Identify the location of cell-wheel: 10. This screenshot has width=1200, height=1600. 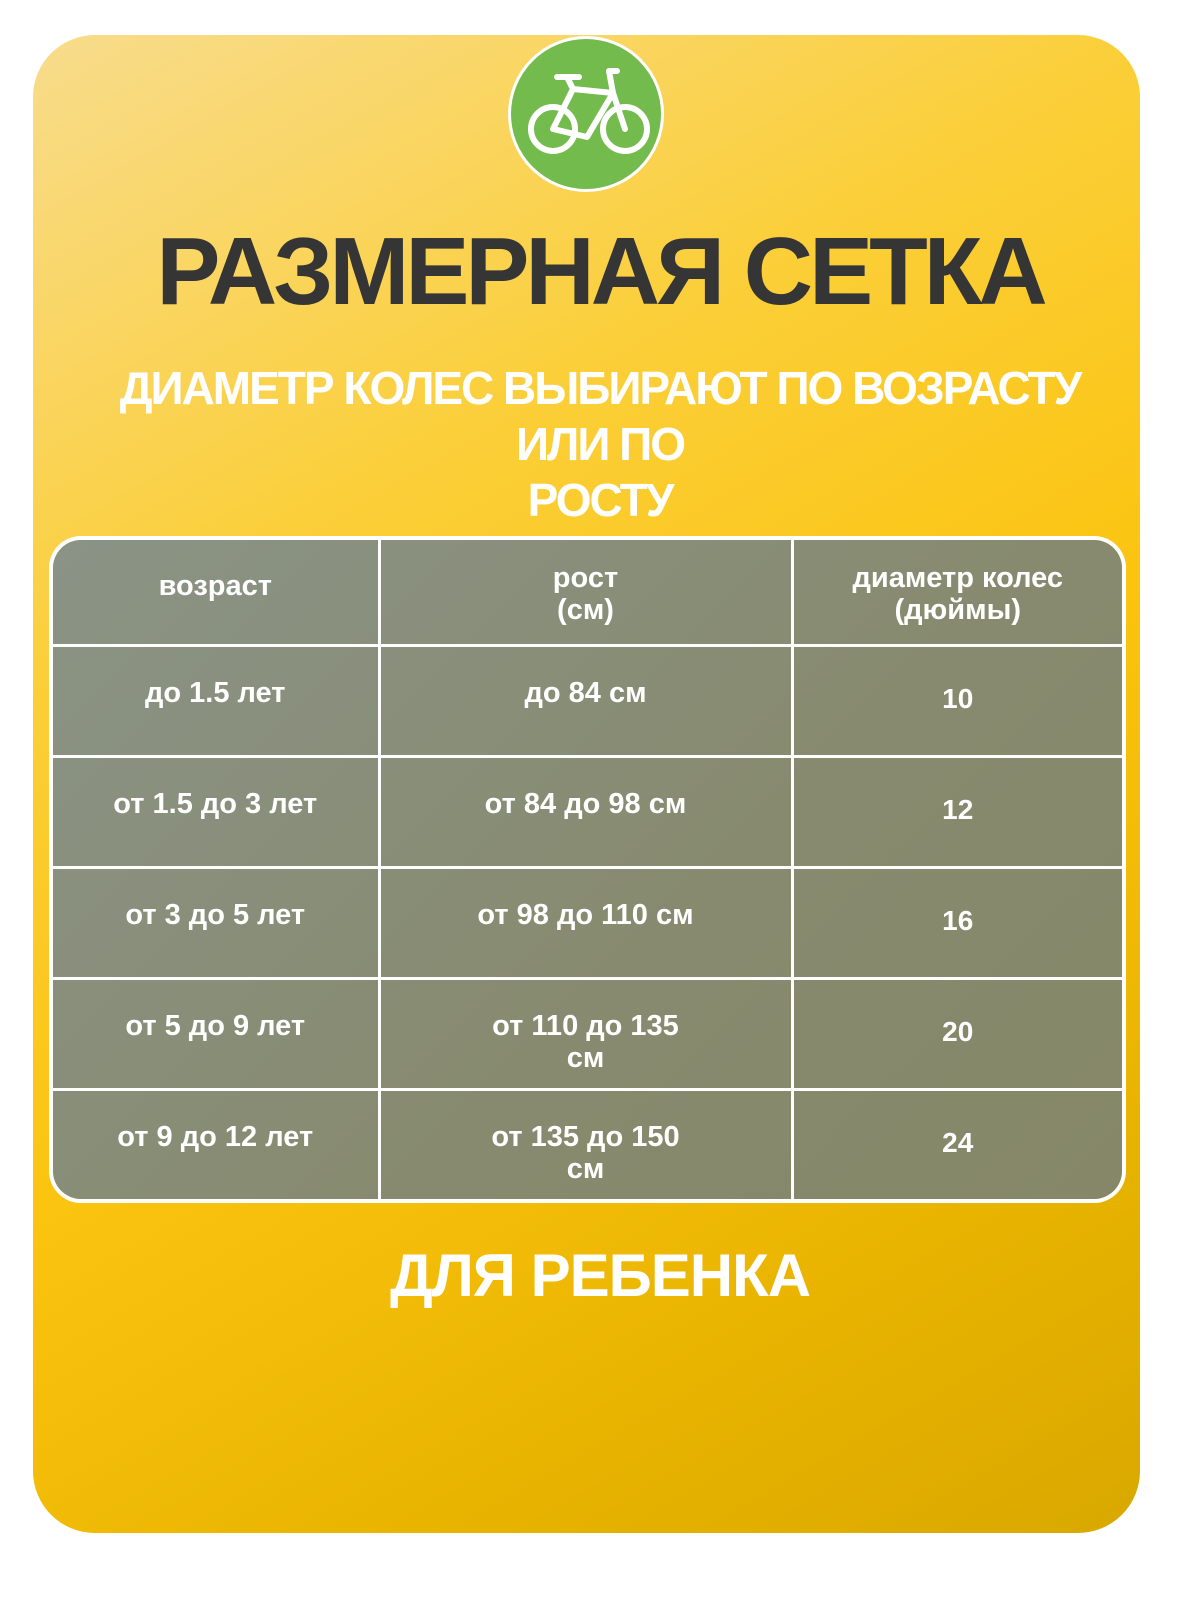
(957, 701).